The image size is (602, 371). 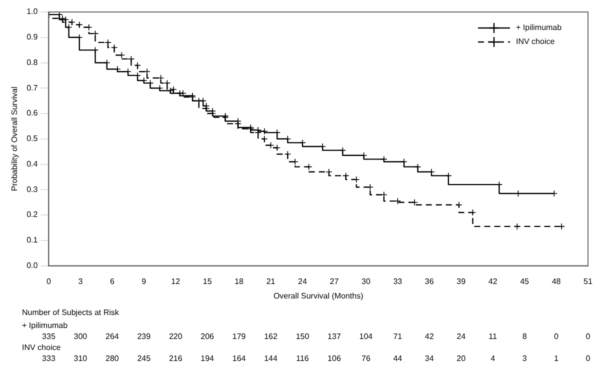 What do you see at coordinates (366, 359) in the screenshot?
I see `text: 76` at bounding box center [366, 359].